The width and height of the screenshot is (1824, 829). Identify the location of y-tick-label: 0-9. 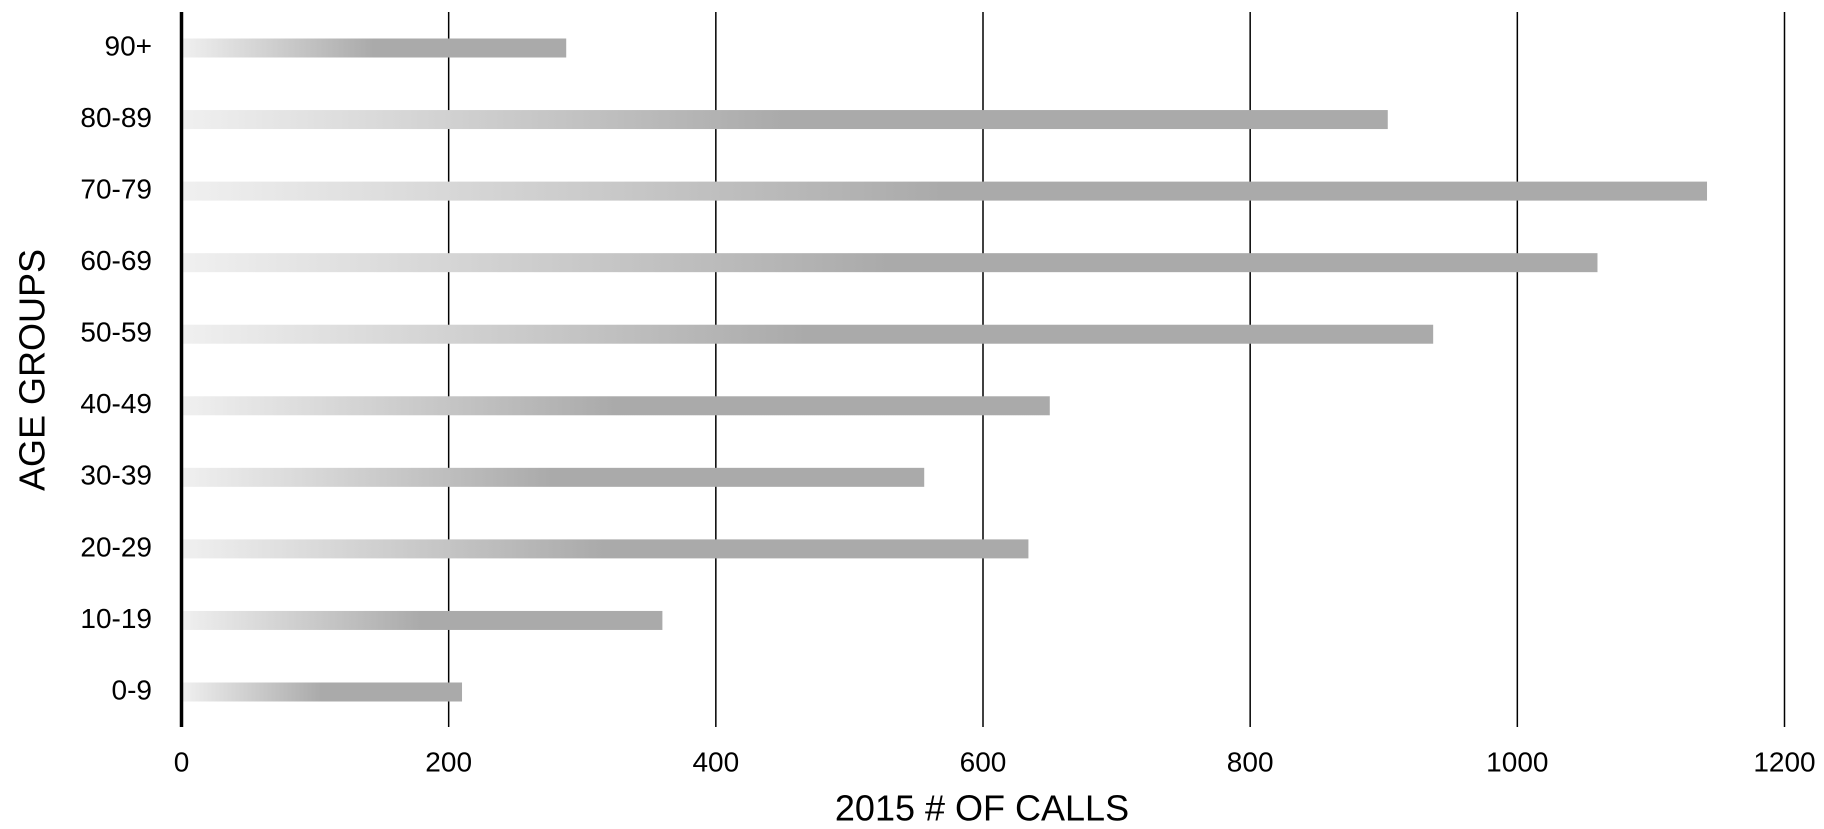
(132, 689).